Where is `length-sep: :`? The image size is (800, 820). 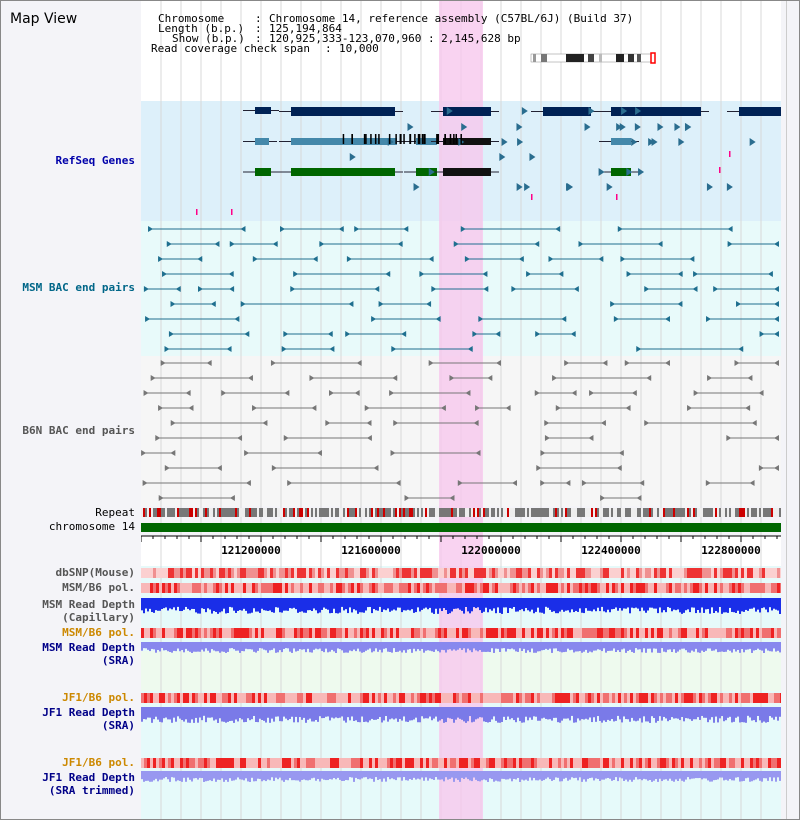
length-sep: : is located at coordinates (258, 28).